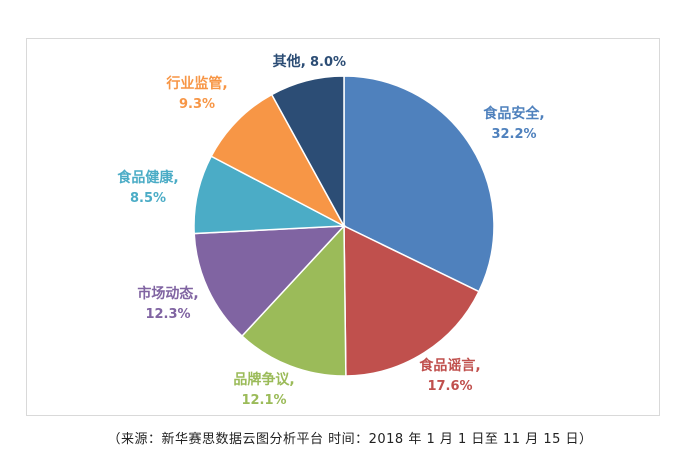 The image size is (700, 460). What do you see at coordinates (167, 293) in the screenshot?
I see `slice-label: 市场动态,` at bounding box center [167, 293].